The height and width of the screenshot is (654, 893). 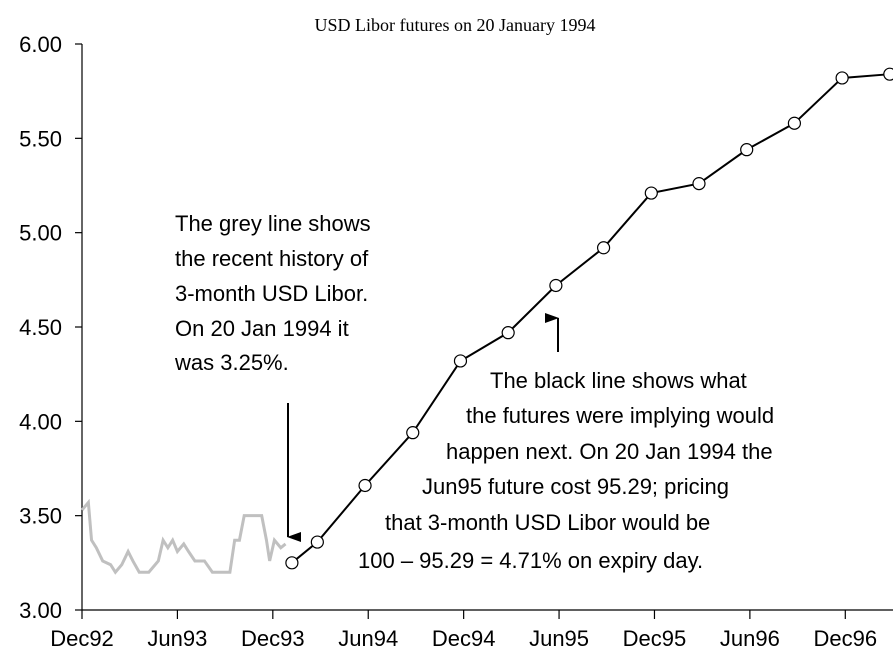 What do you see at coordinates (618, 380) in the screenshot?
I see `annotation: The black line shows what` at bounding box center [618, 380].